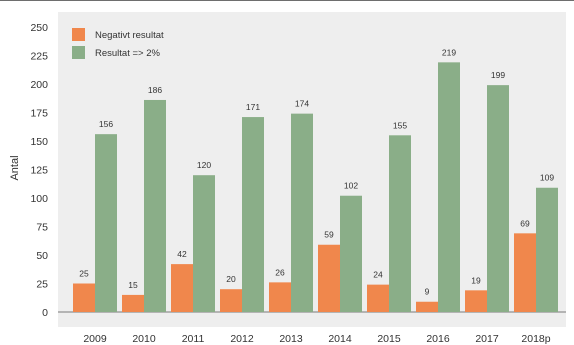 This screenshot has width=574, height=345. Describe the element at coordinates (302, 104) in the screenshot. I see `bar-value-label: 174` at that location.